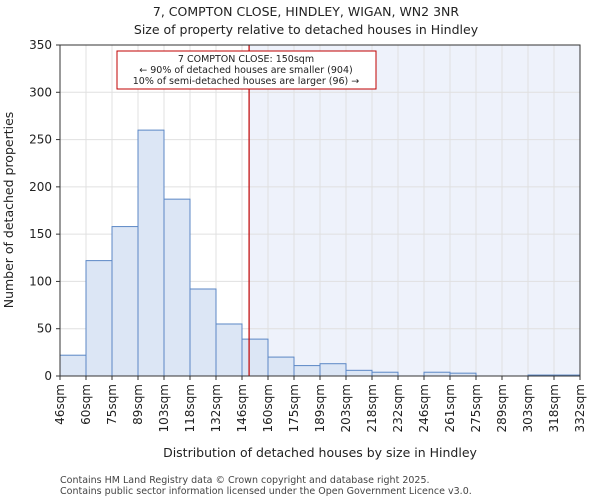 The width and height of the screenshot is (600, 500). I want to click on x-tick-label: 175sqm, so click(294, 408).